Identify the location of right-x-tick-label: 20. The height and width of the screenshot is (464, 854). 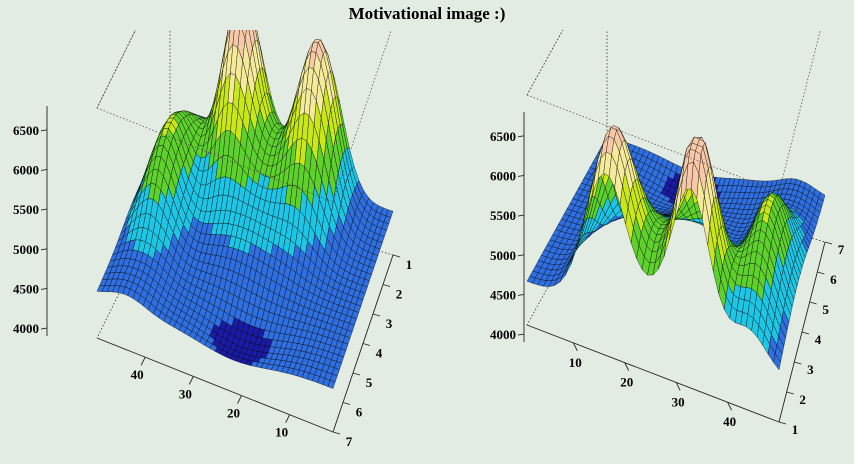
(626, 382).